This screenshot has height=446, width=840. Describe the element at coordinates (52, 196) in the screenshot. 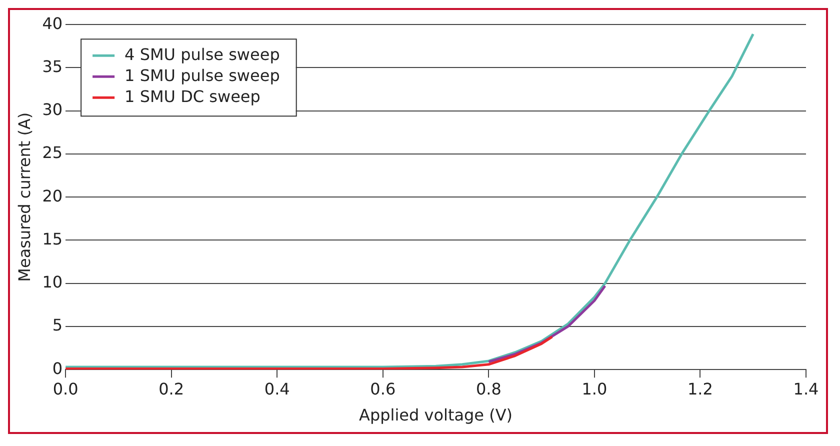

I see `y-tick-label: 20` at that location.